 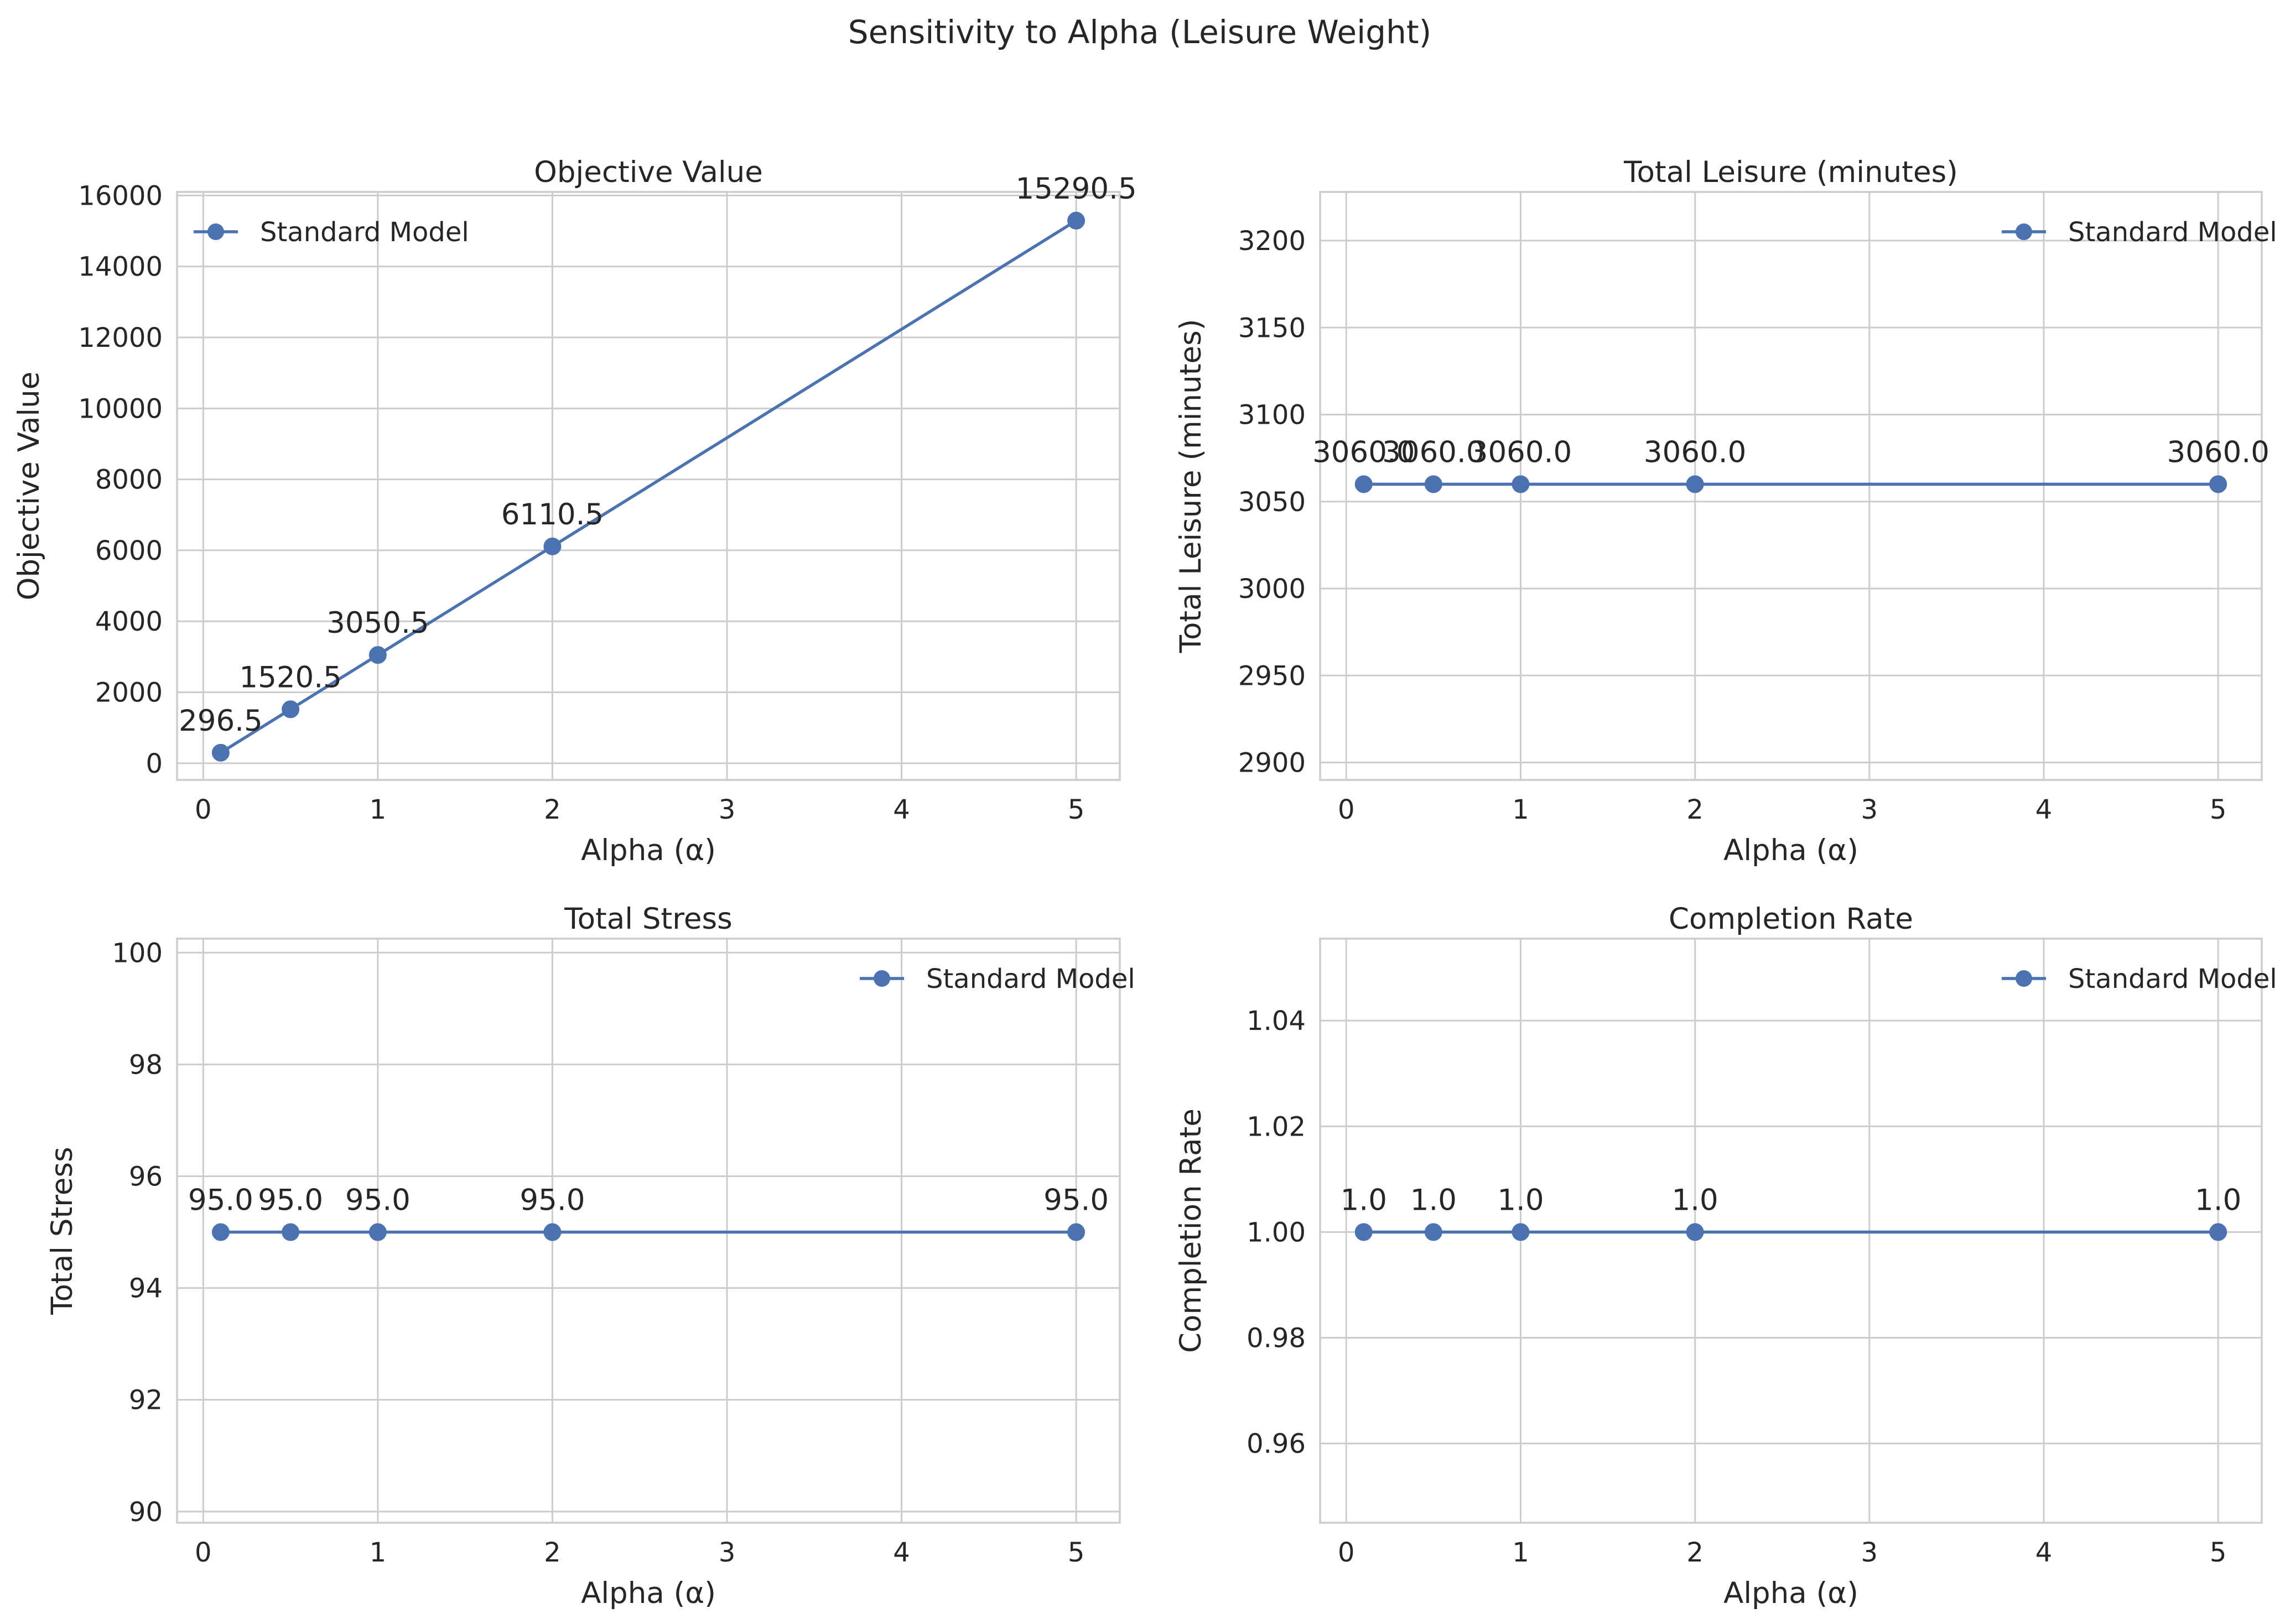 I want to click on y-tick-label: 8000, so click(x=129, y=480).